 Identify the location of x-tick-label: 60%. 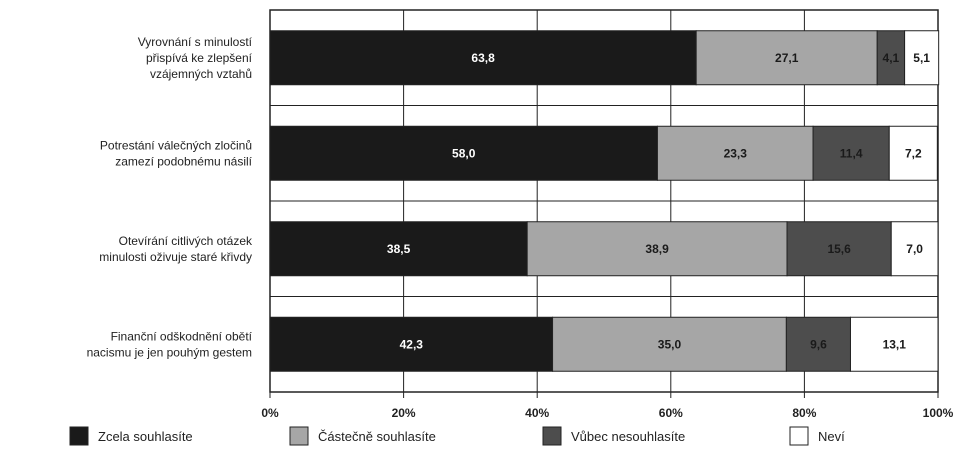
(671, 413).